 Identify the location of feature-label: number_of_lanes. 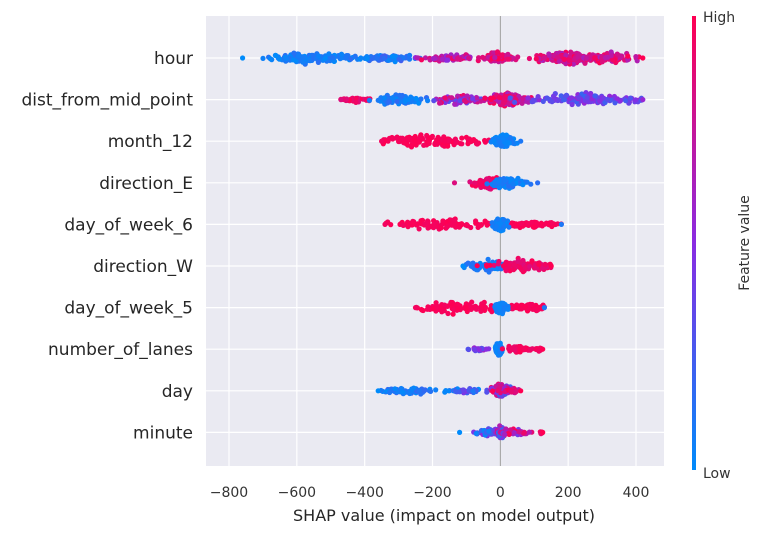
(120, 350).